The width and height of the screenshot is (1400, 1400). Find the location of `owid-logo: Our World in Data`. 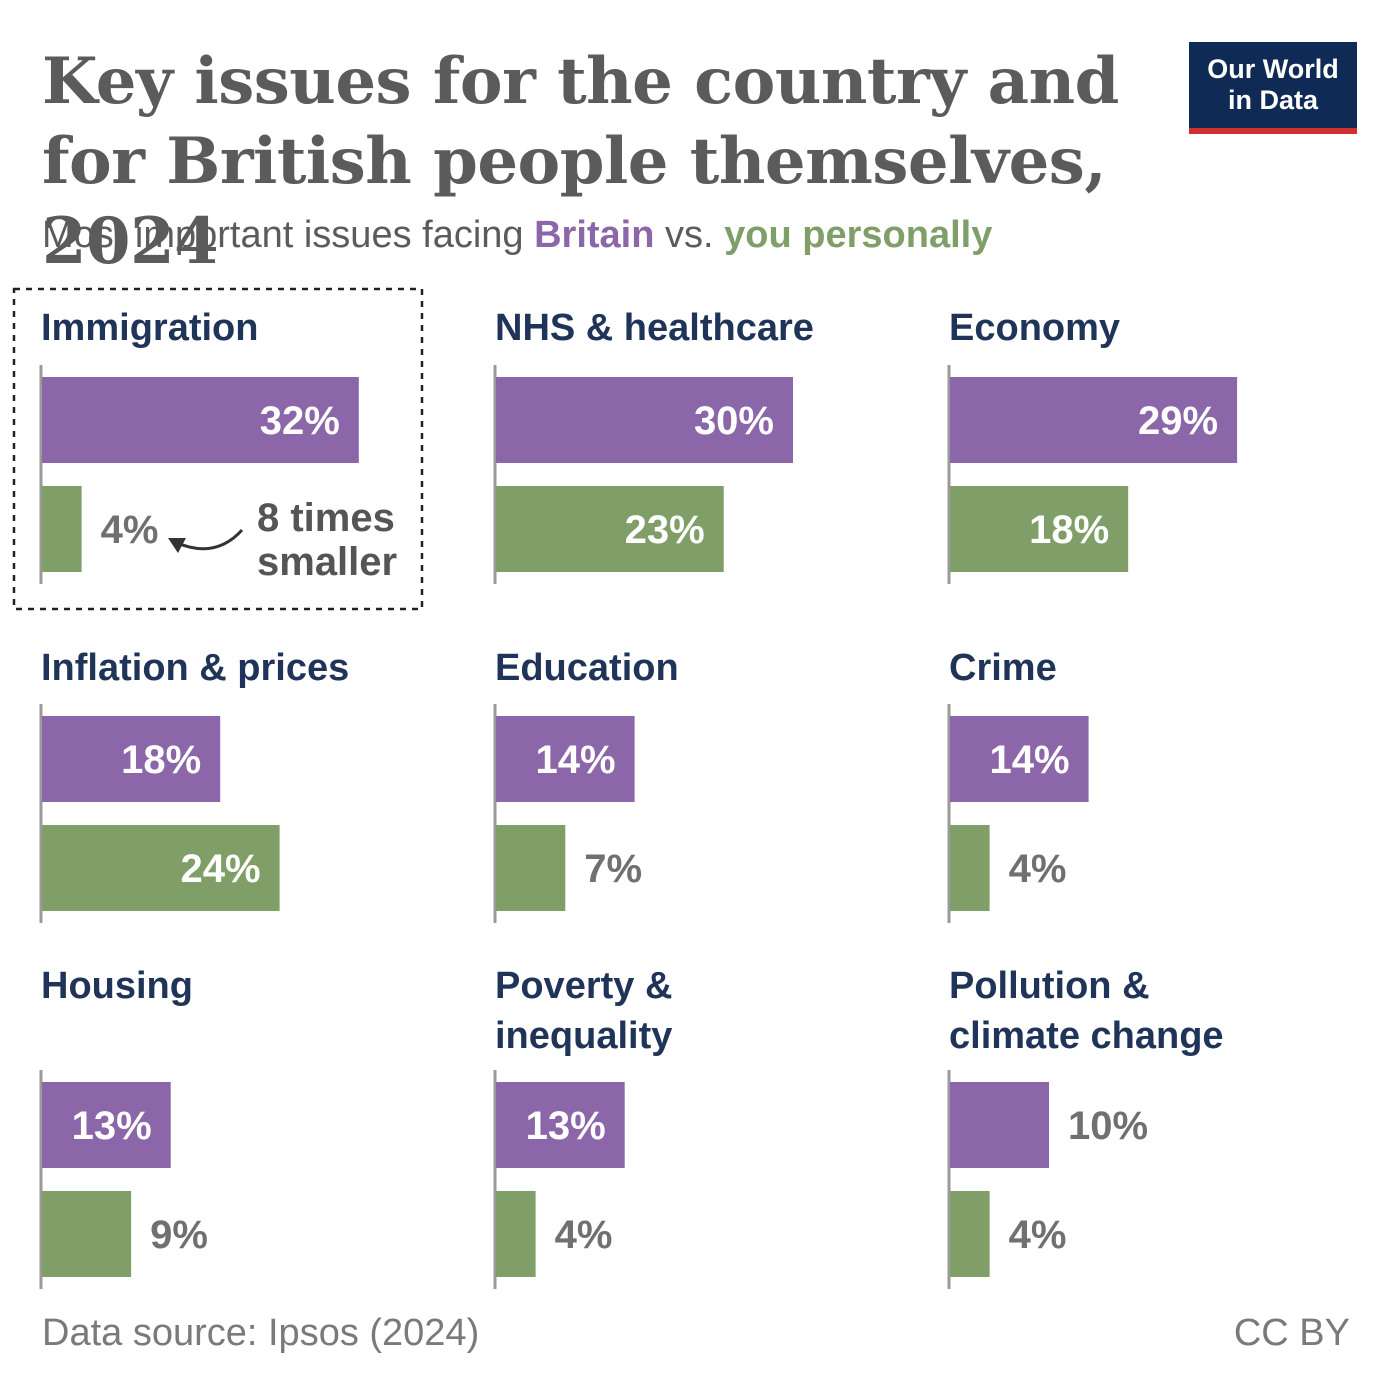

owid-logo: Our World in Data is located at coordinates (1273, 88).